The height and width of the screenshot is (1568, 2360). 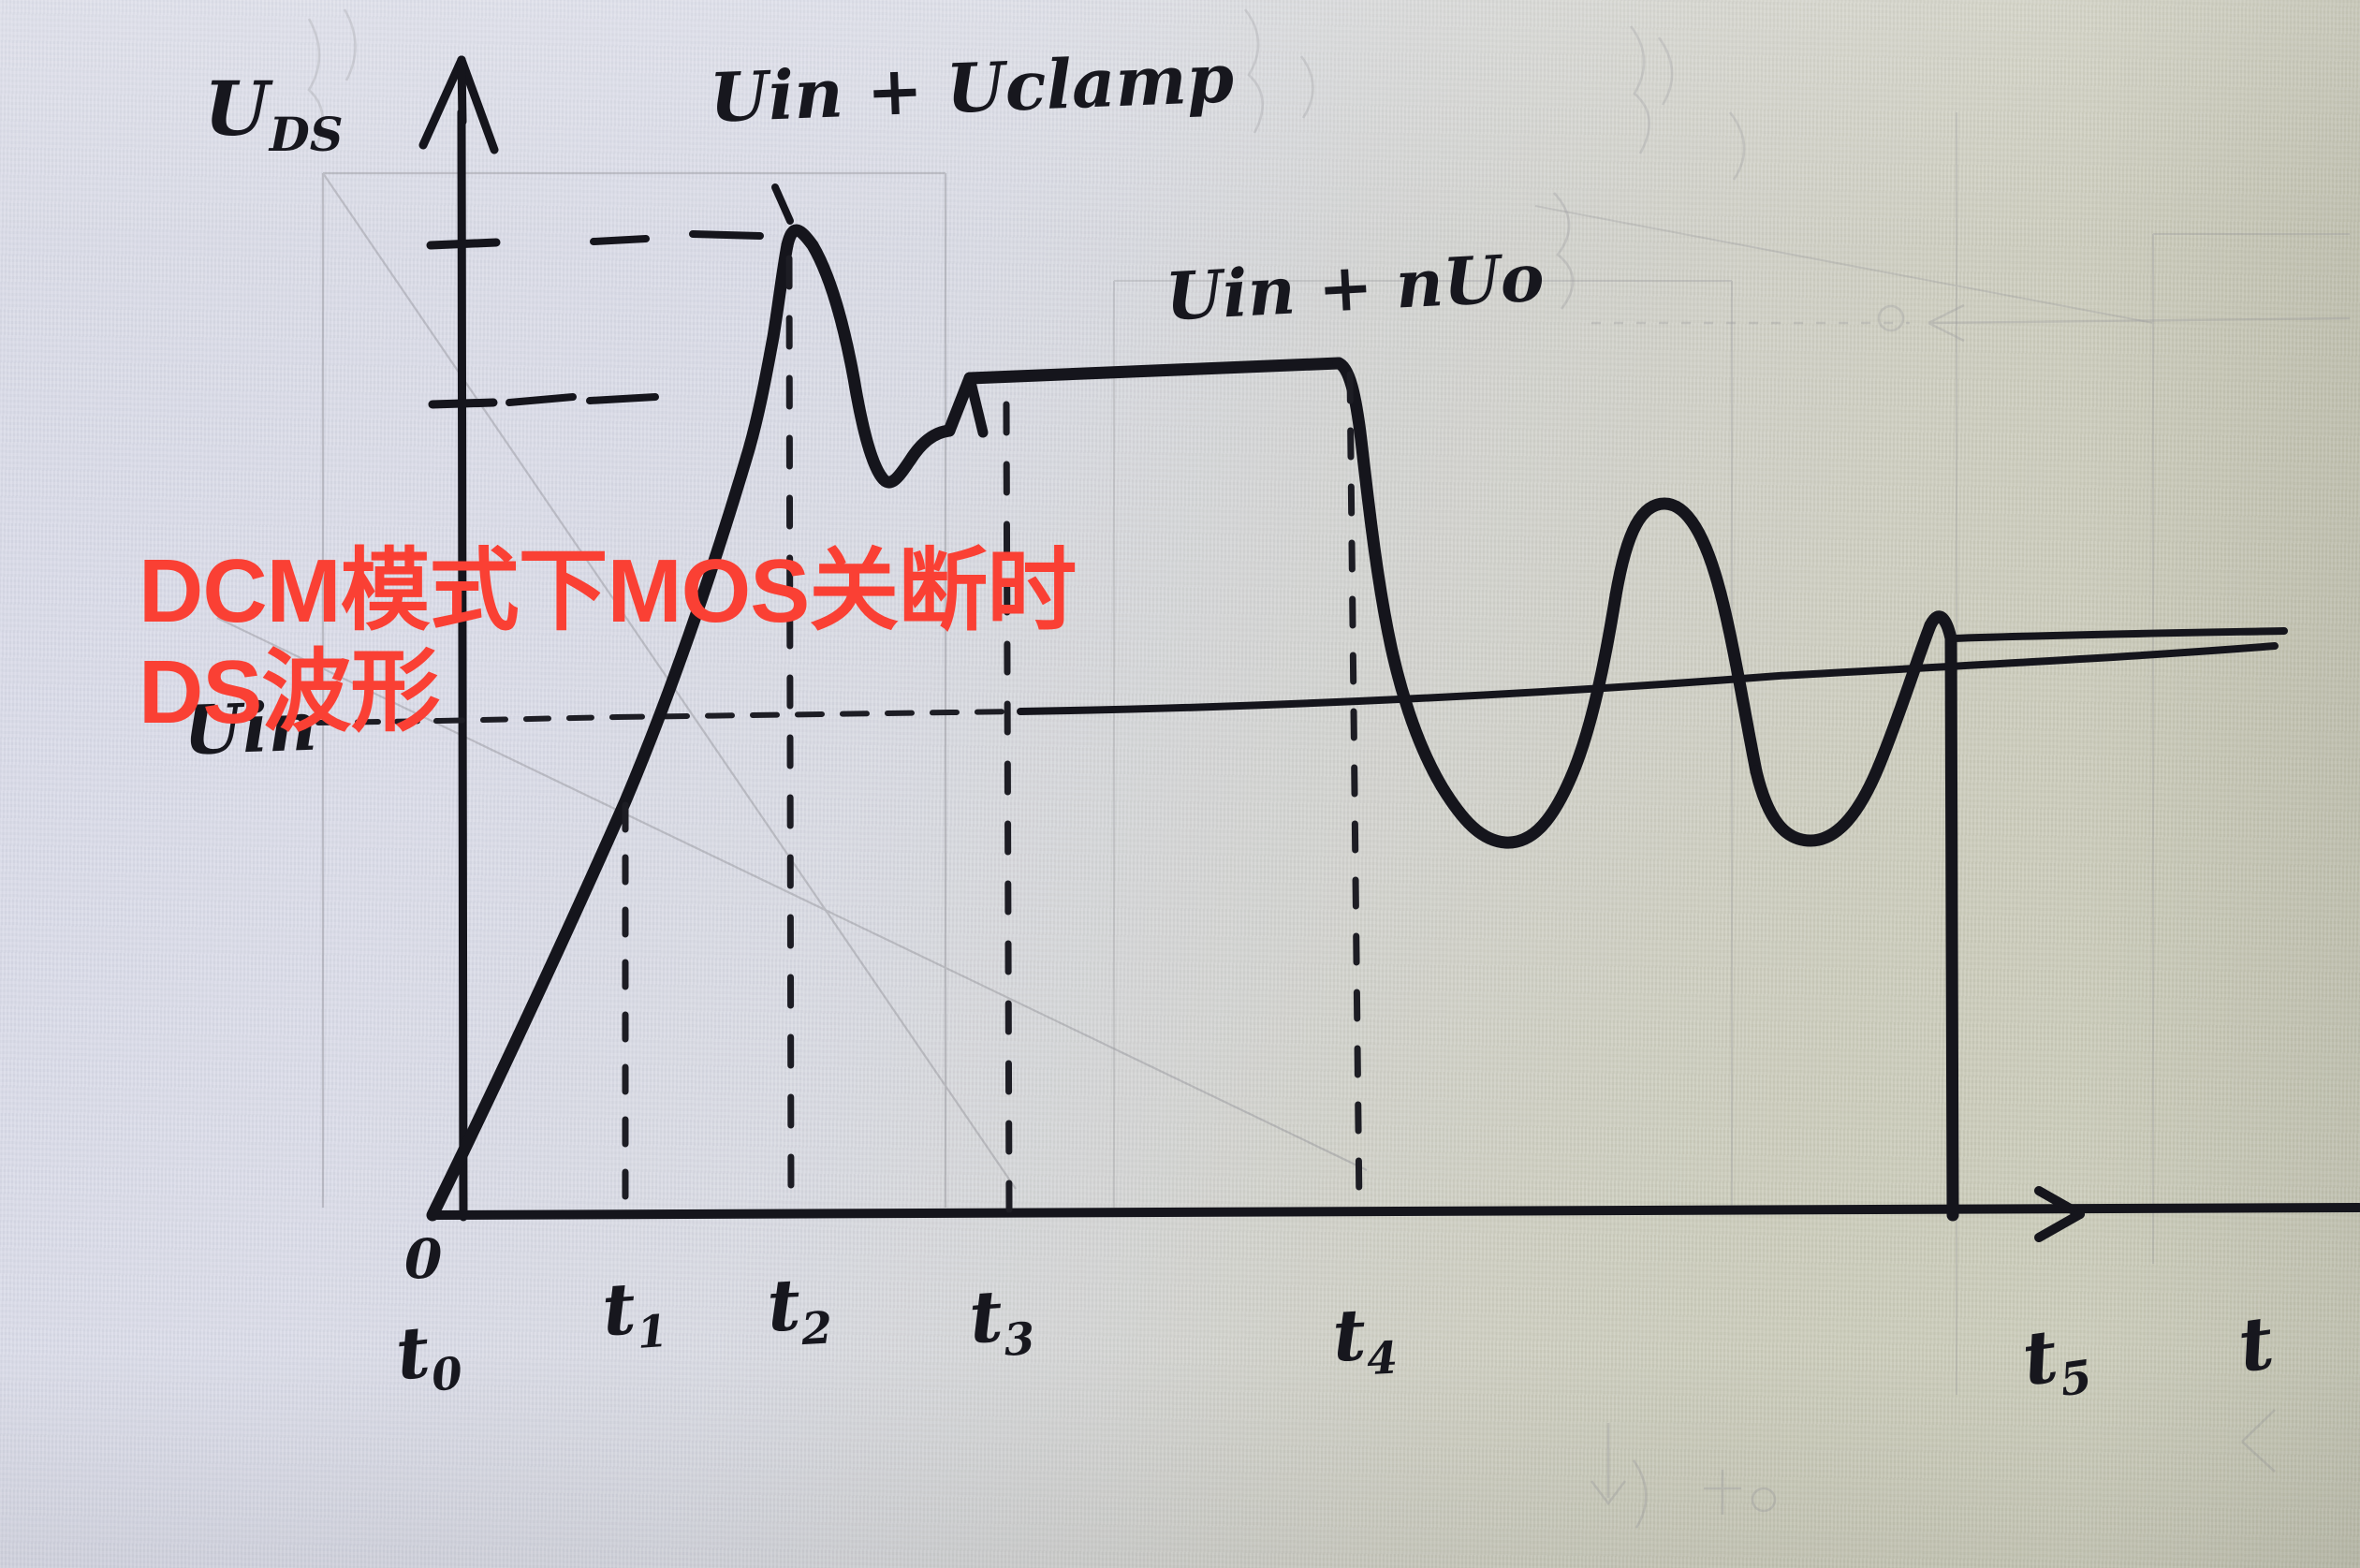 I want to click on uin-level-line, so click(x=669, y=717).